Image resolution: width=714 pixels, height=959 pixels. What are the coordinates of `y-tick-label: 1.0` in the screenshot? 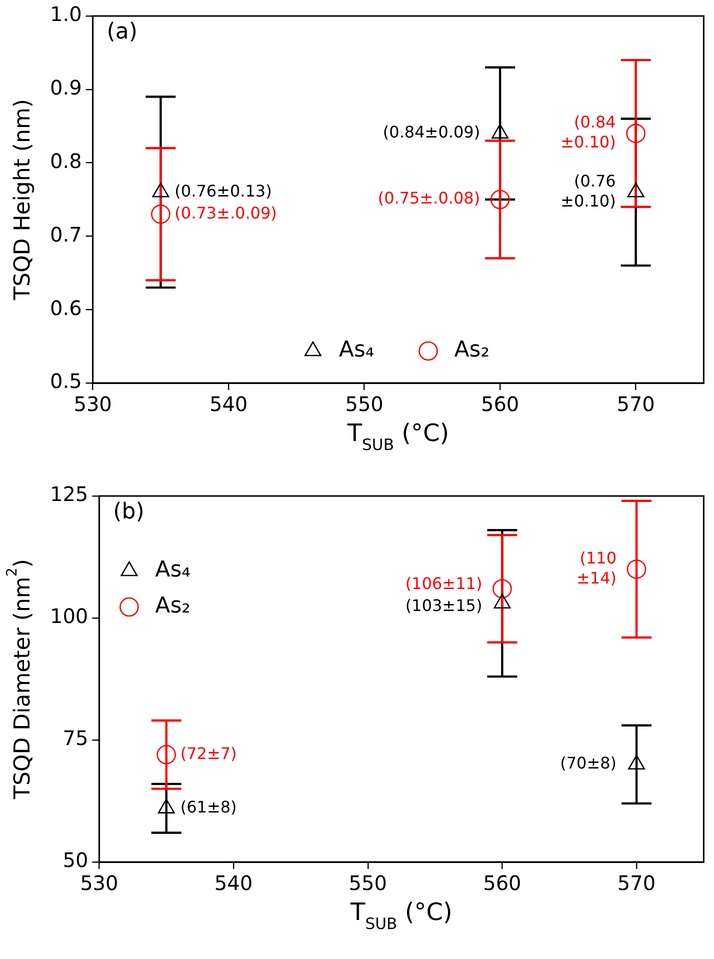 It's located at (66, 14).